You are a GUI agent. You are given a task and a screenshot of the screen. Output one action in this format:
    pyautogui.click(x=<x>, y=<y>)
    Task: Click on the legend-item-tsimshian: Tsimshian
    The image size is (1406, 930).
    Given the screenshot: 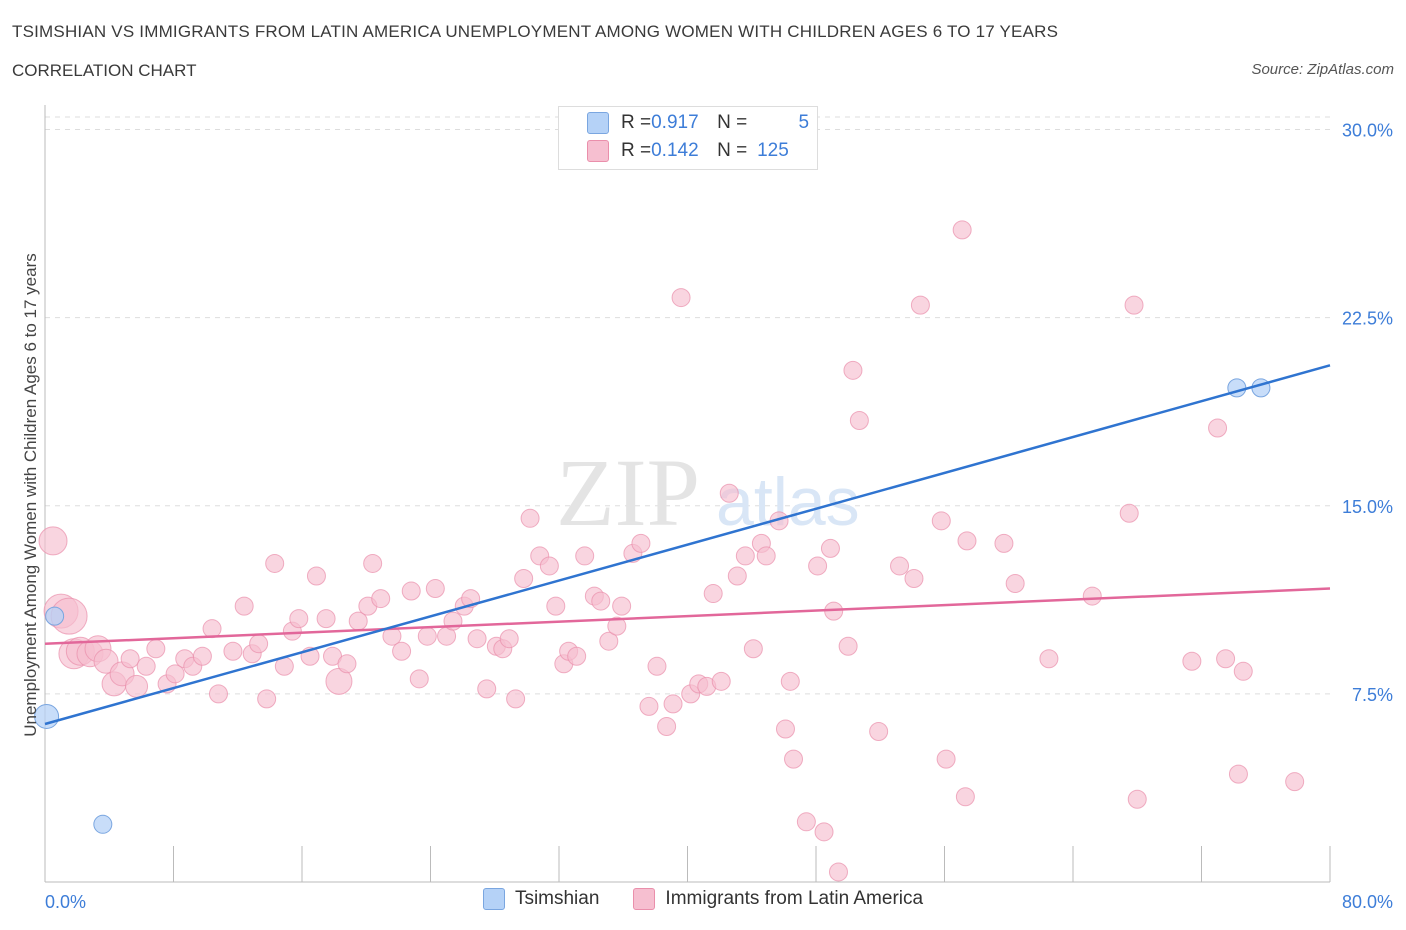 What is the action you would take?
    pyautogui.click(x=541, y=899)
    